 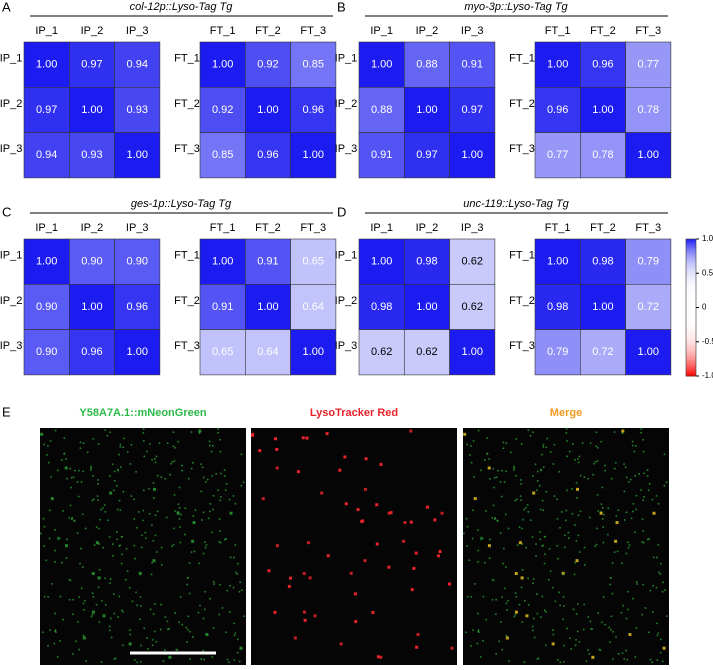 What do you see at coordinates (426, 65) in the screenshot?
I see `cell-value: 0.88` at bounding box center [426, 65].